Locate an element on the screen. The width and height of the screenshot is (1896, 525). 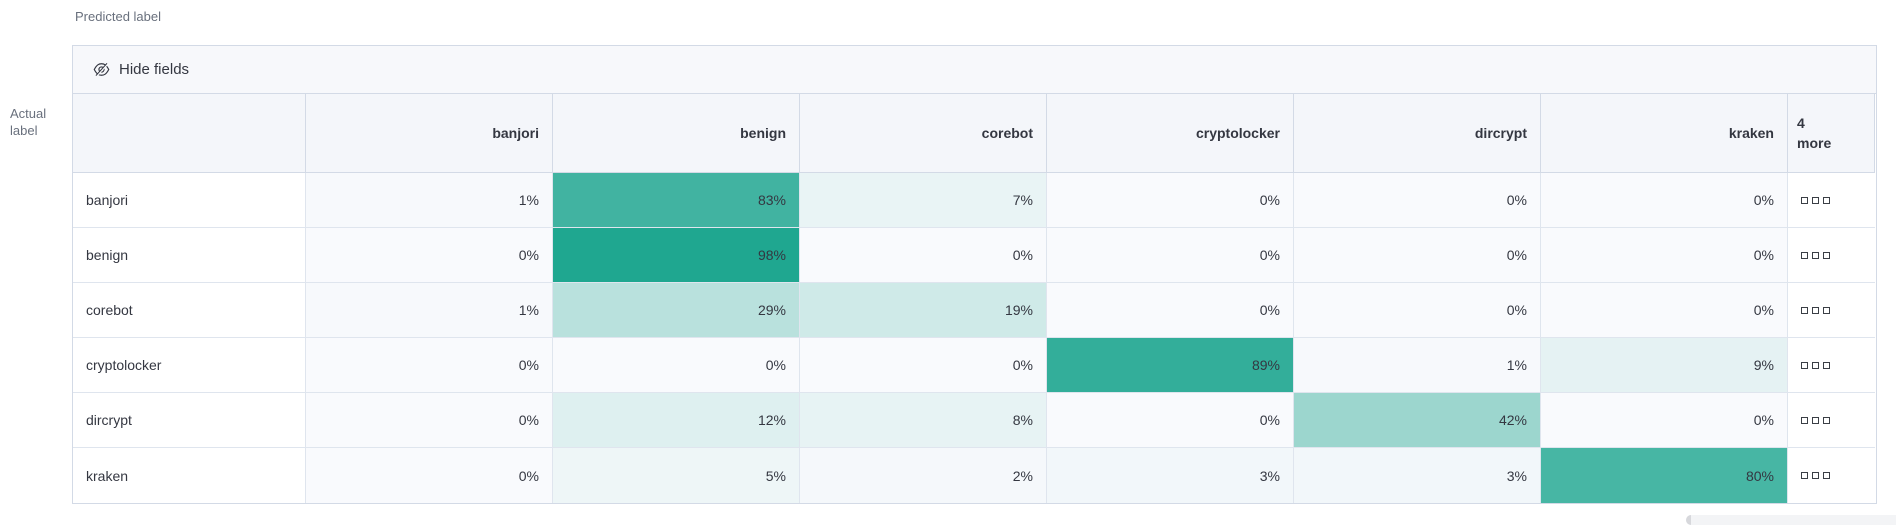
cell-cryptolocker-dircrypt: 1% is located at coordinates (1417, 365).